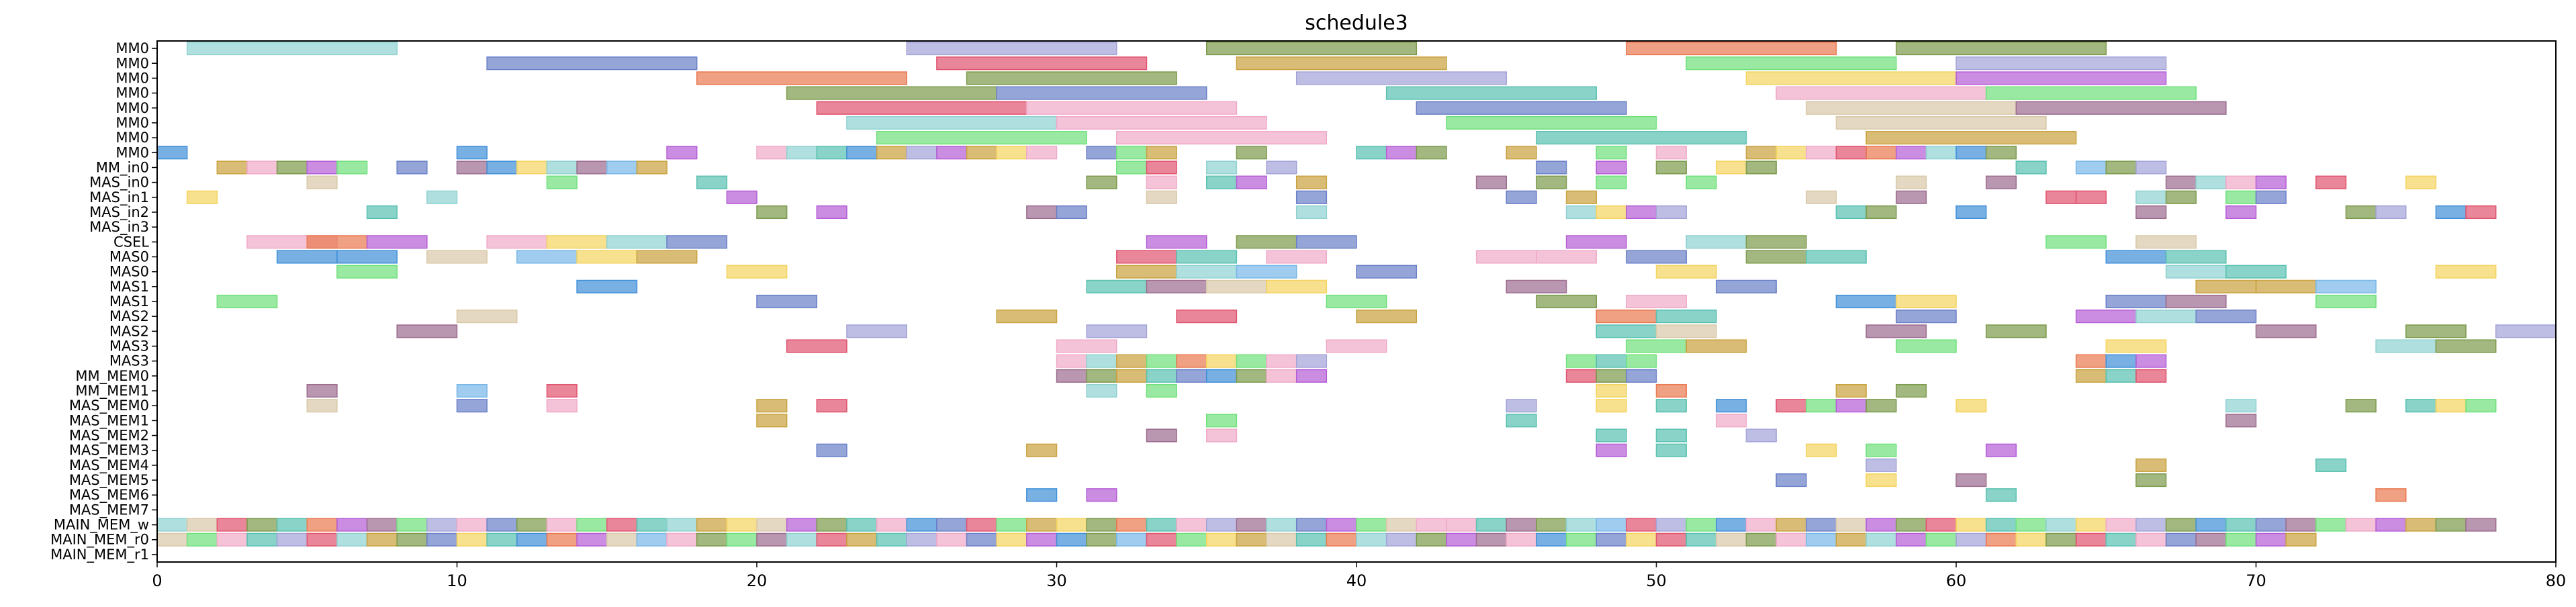 Image resolution: width=2576 pixels, height=607 pixels. Describe the element at coordinates (457, 580) in the screenshot. I see `x-tick-label: 10` at that location.